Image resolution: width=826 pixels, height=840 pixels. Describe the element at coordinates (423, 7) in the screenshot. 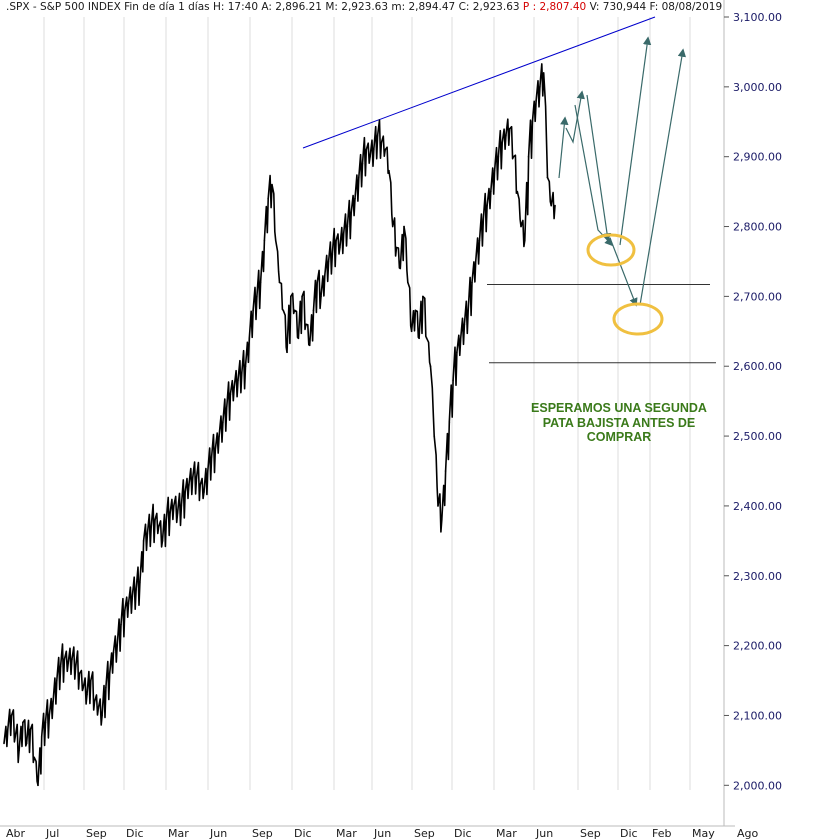

I see `header-min: m: 2,894.47` at that location.